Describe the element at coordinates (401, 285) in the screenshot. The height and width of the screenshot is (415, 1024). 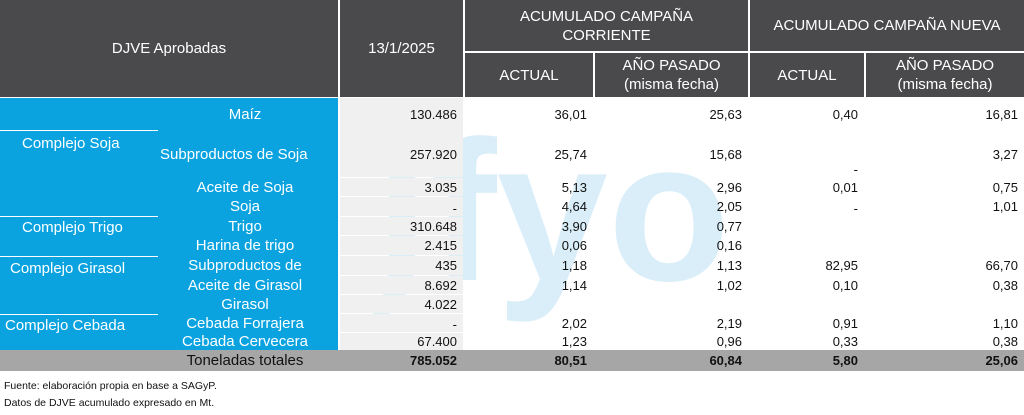
I see `cell-djve: 8.692` at that location.